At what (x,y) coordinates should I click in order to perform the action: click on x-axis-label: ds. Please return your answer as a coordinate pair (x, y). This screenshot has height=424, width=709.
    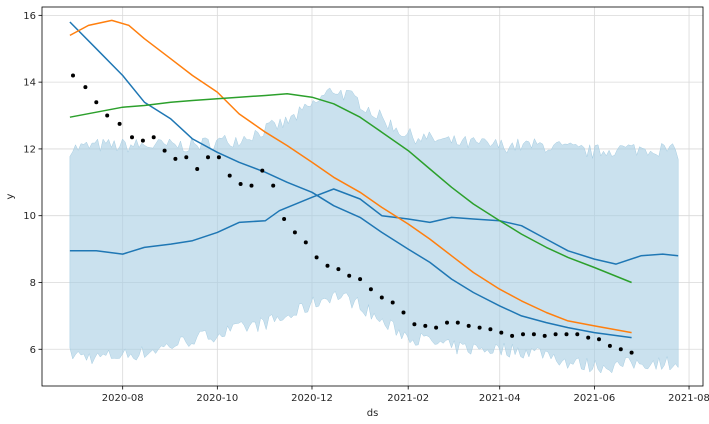
    Looking at the image, I should click on (373, 413).